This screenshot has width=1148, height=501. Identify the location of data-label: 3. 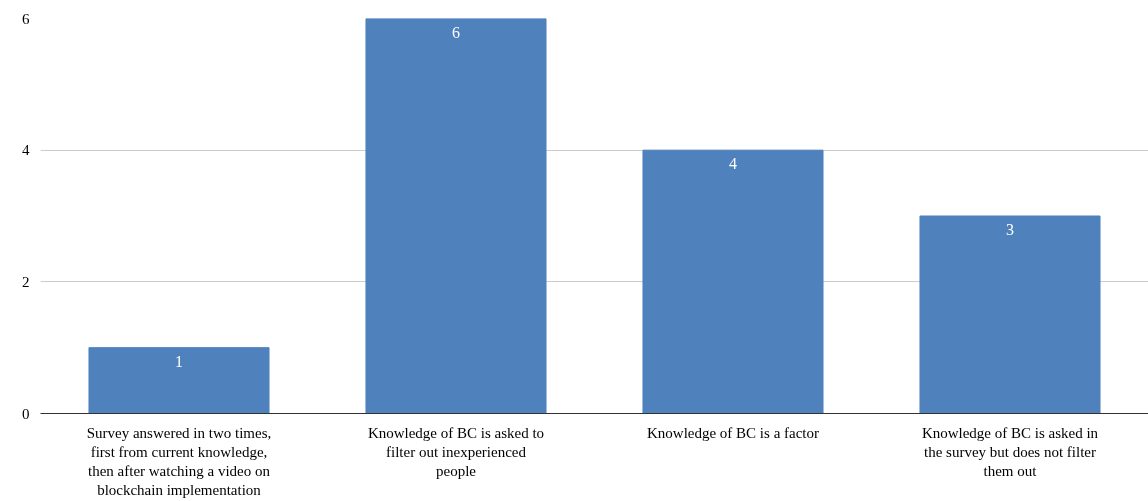
(1010, 229).